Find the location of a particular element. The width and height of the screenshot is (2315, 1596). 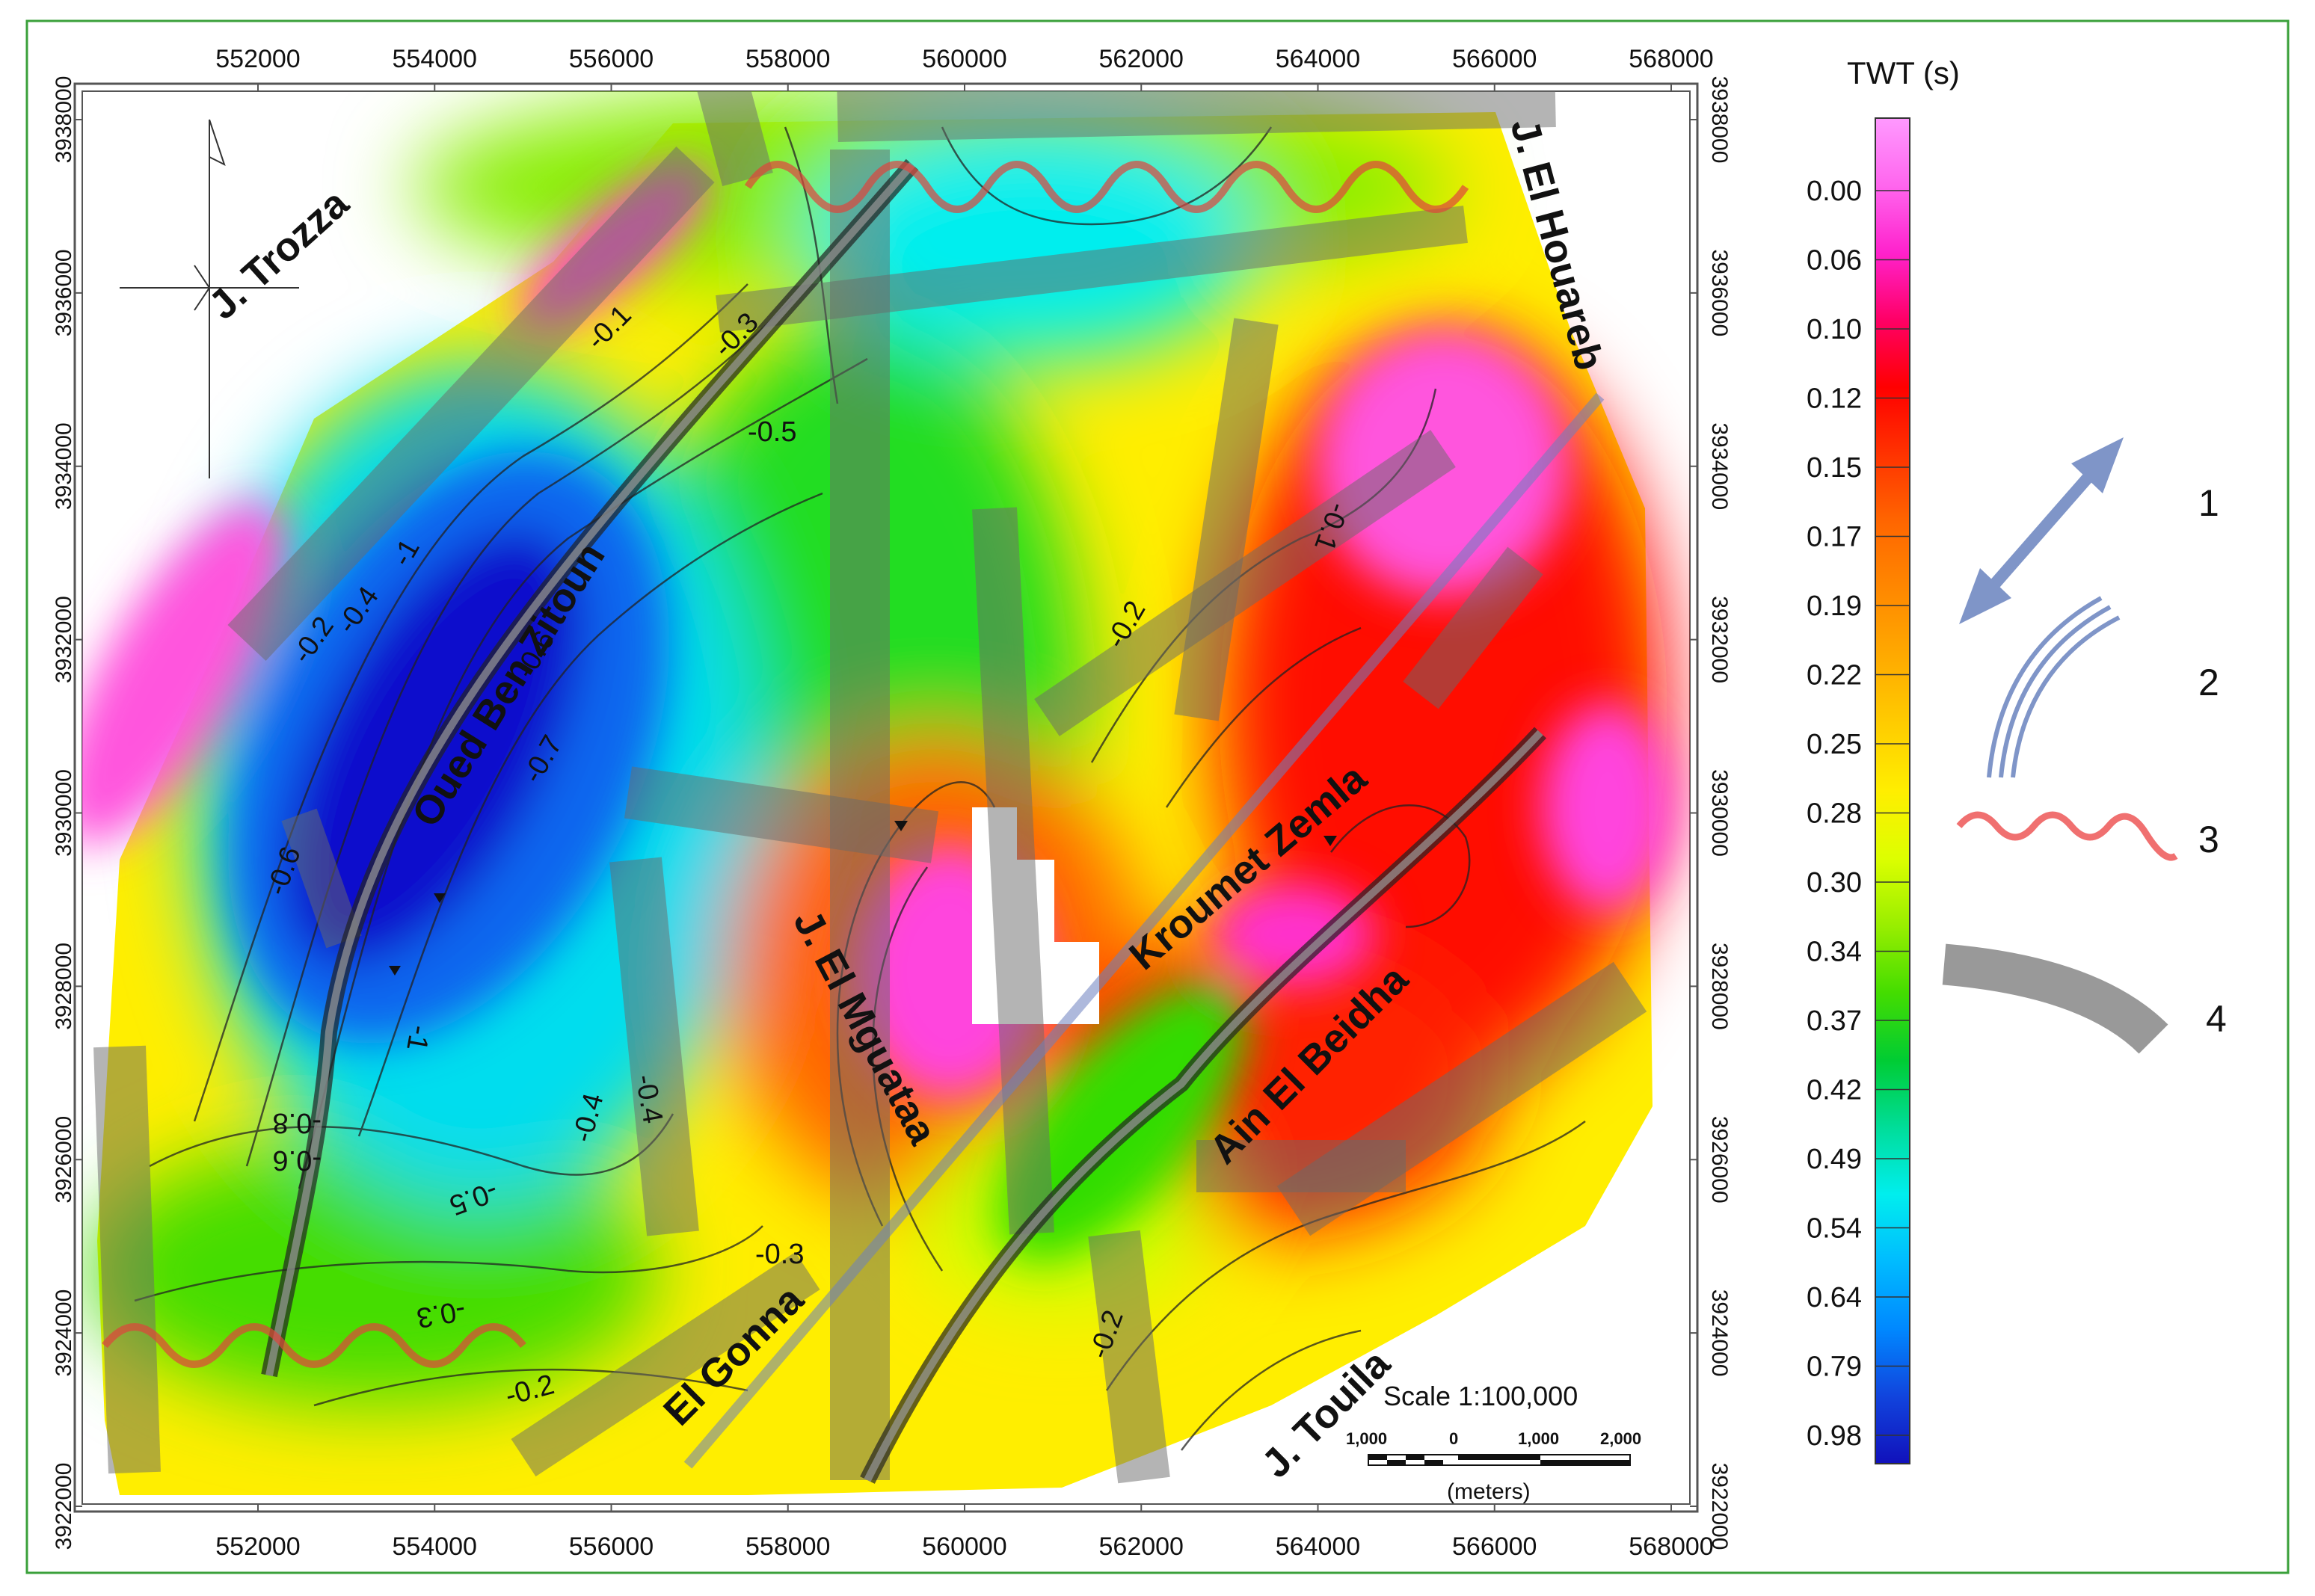

wavy-line-icon is located at coordinates (2067, 836).